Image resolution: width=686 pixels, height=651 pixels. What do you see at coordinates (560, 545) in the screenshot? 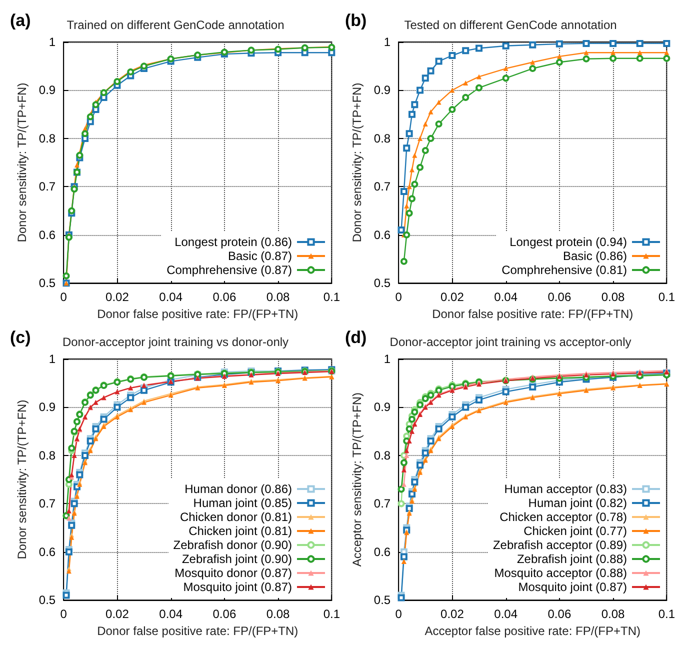
I see `legend-label: Zebrafish acceptor (0.89)` at bounding box center [560, 545].